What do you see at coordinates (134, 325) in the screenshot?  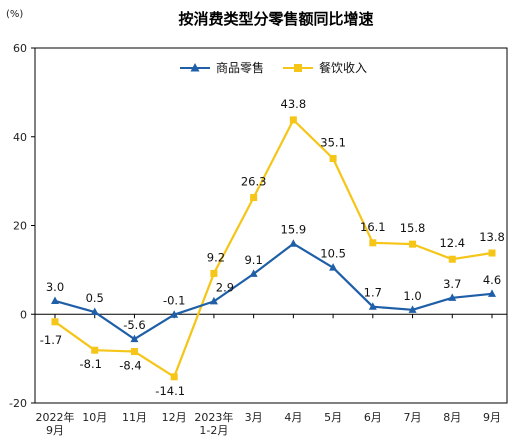 I see `data-label: -5.6` at bounding box center [134, 325].